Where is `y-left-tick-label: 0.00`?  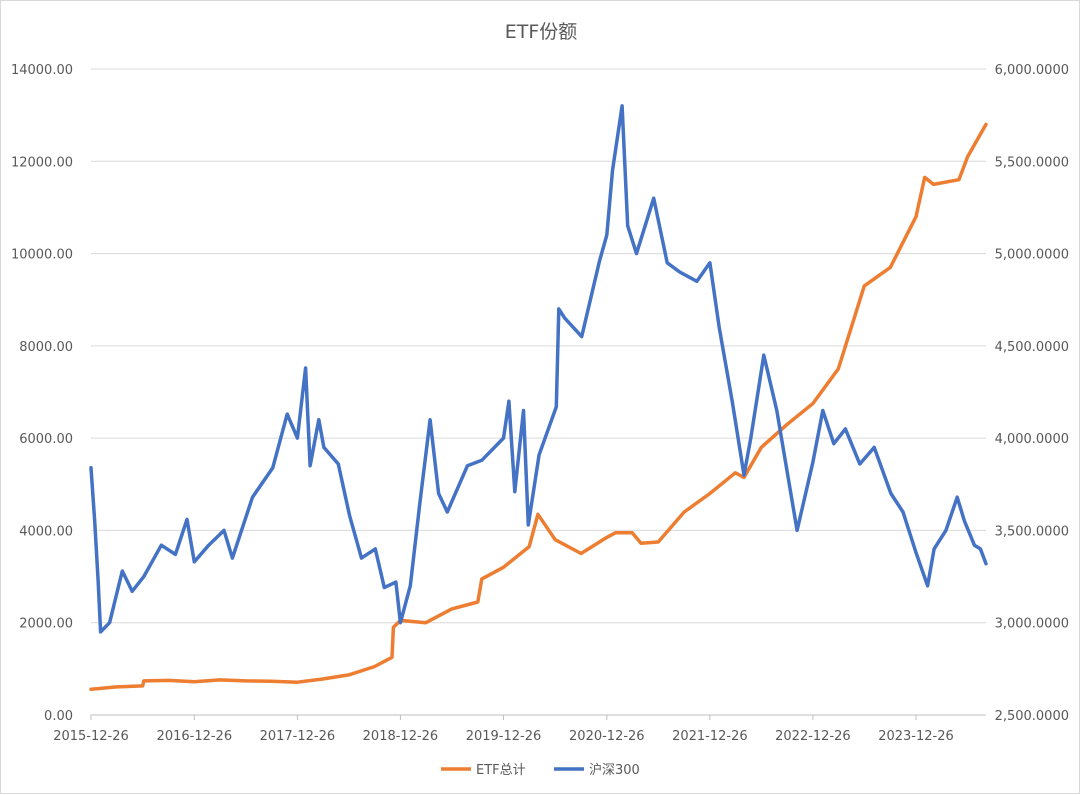
y-left-tick-label: 0.00 is located at coordinates (58, 716).